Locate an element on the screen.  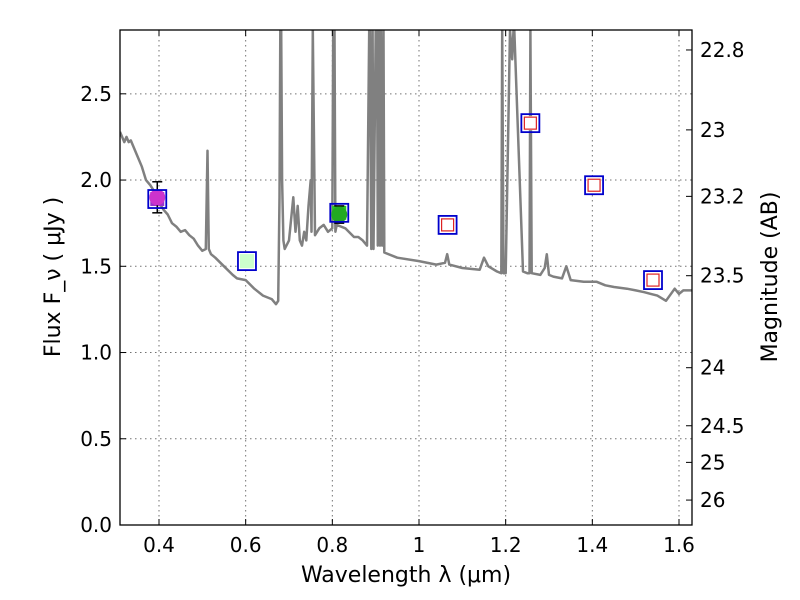
x-axis-label: Wavelength λ (μm) is located at coordinates (406, 575).